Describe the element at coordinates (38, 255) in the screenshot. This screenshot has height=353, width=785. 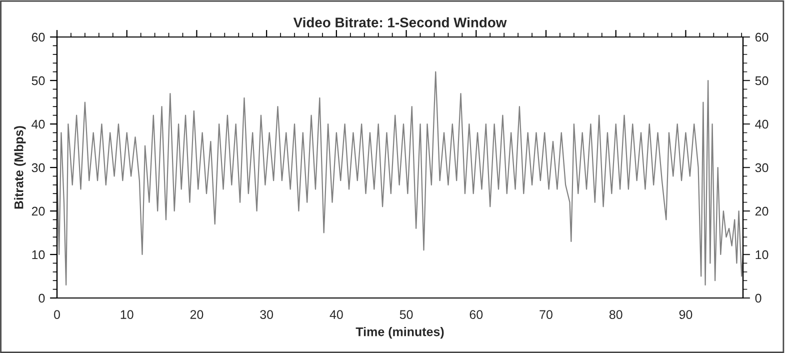
I see `y-tick-label: 10` at that location.